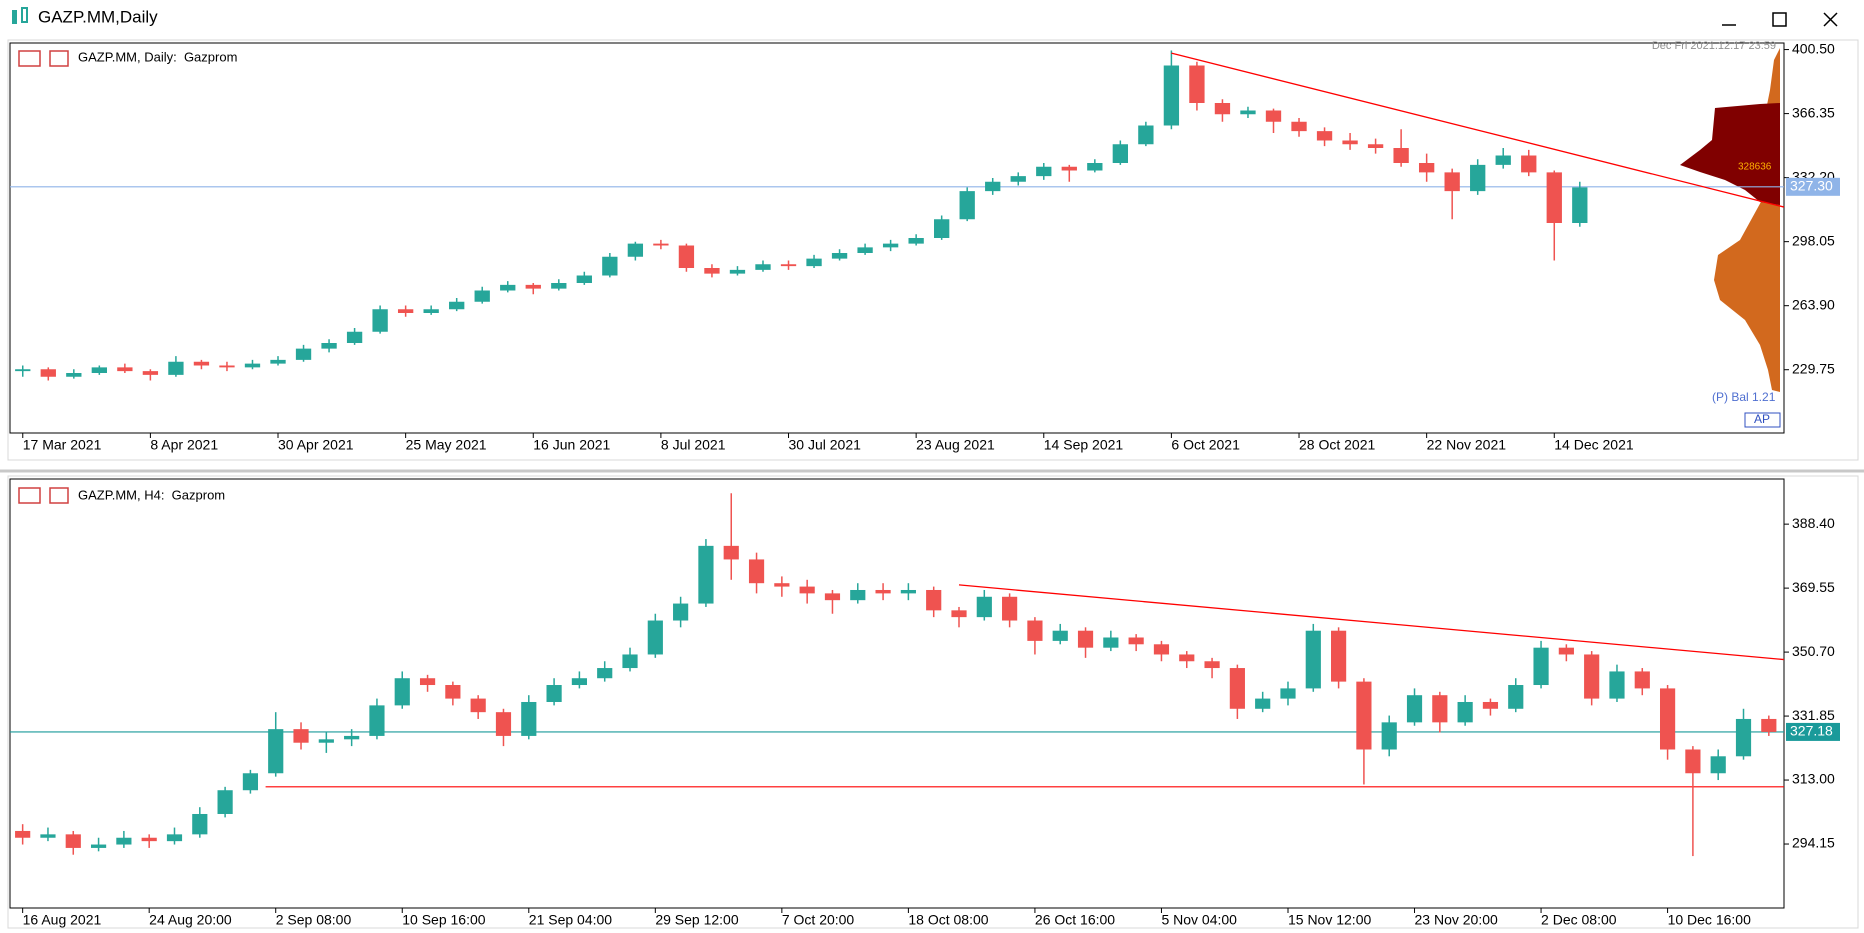  Describe the element at coordinates (62, 920) in the screenshot. I see `x-tick-label: 16 Aug 2021` at that location.